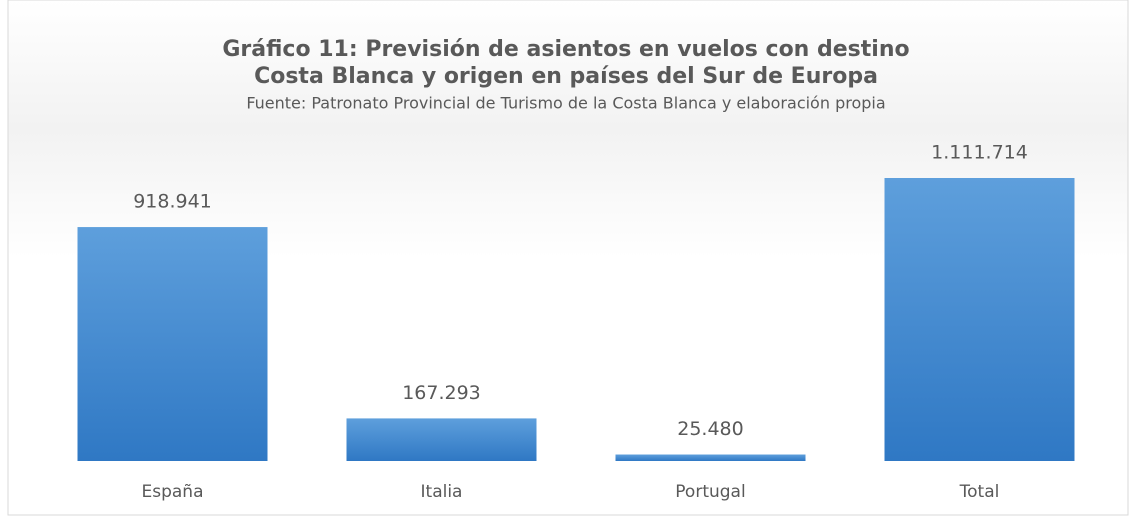  I want to click on value-label: 167.293, so click(441, 393).